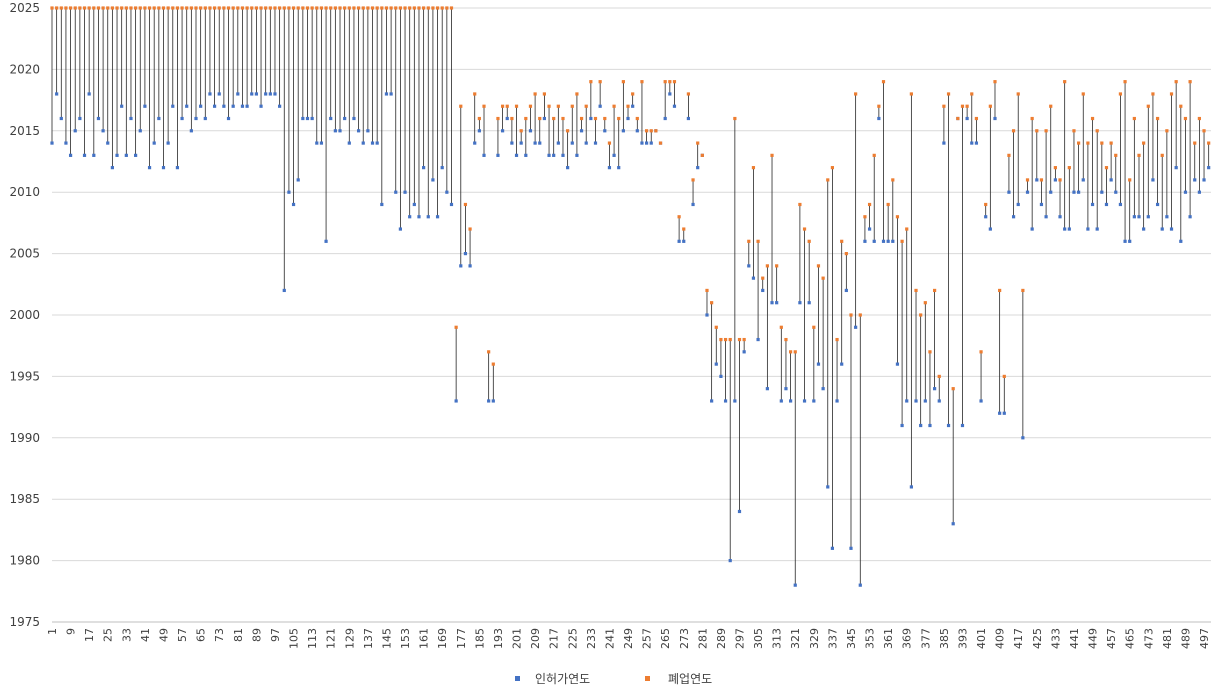  What do you see at coordinates (678, 679) in the screenshot?
I see `legend-item-closure-year: 폐업연도` at bounding box center [678, 679].